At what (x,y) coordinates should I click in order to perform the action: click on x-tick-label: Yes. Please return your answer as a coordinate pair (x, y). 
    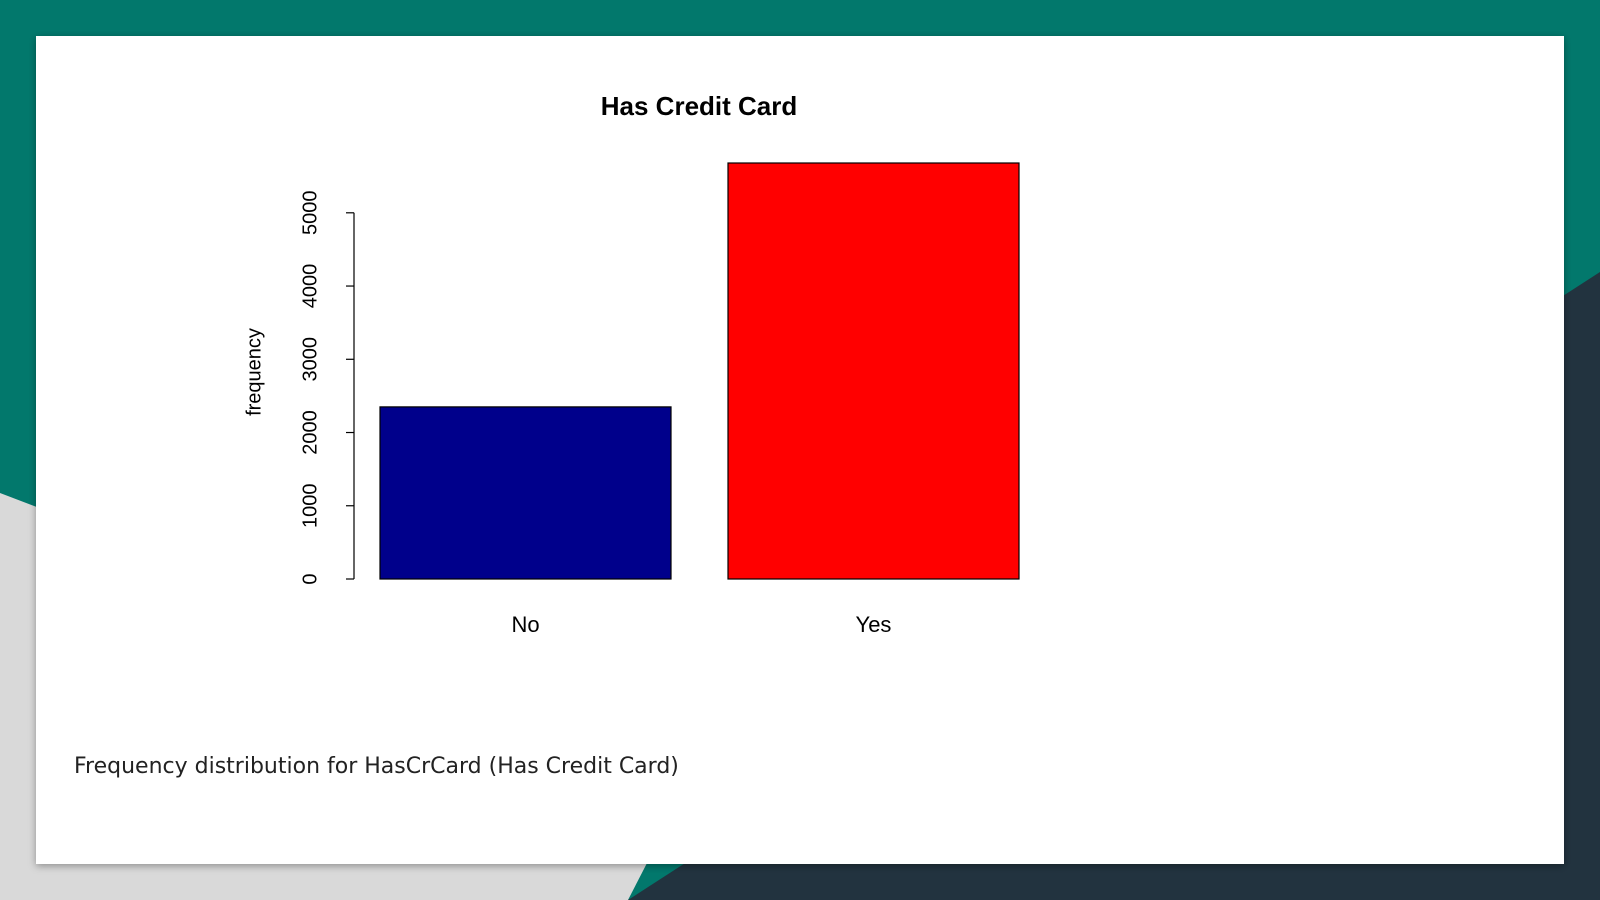
    Looking at the image, I should click on (874, 624).